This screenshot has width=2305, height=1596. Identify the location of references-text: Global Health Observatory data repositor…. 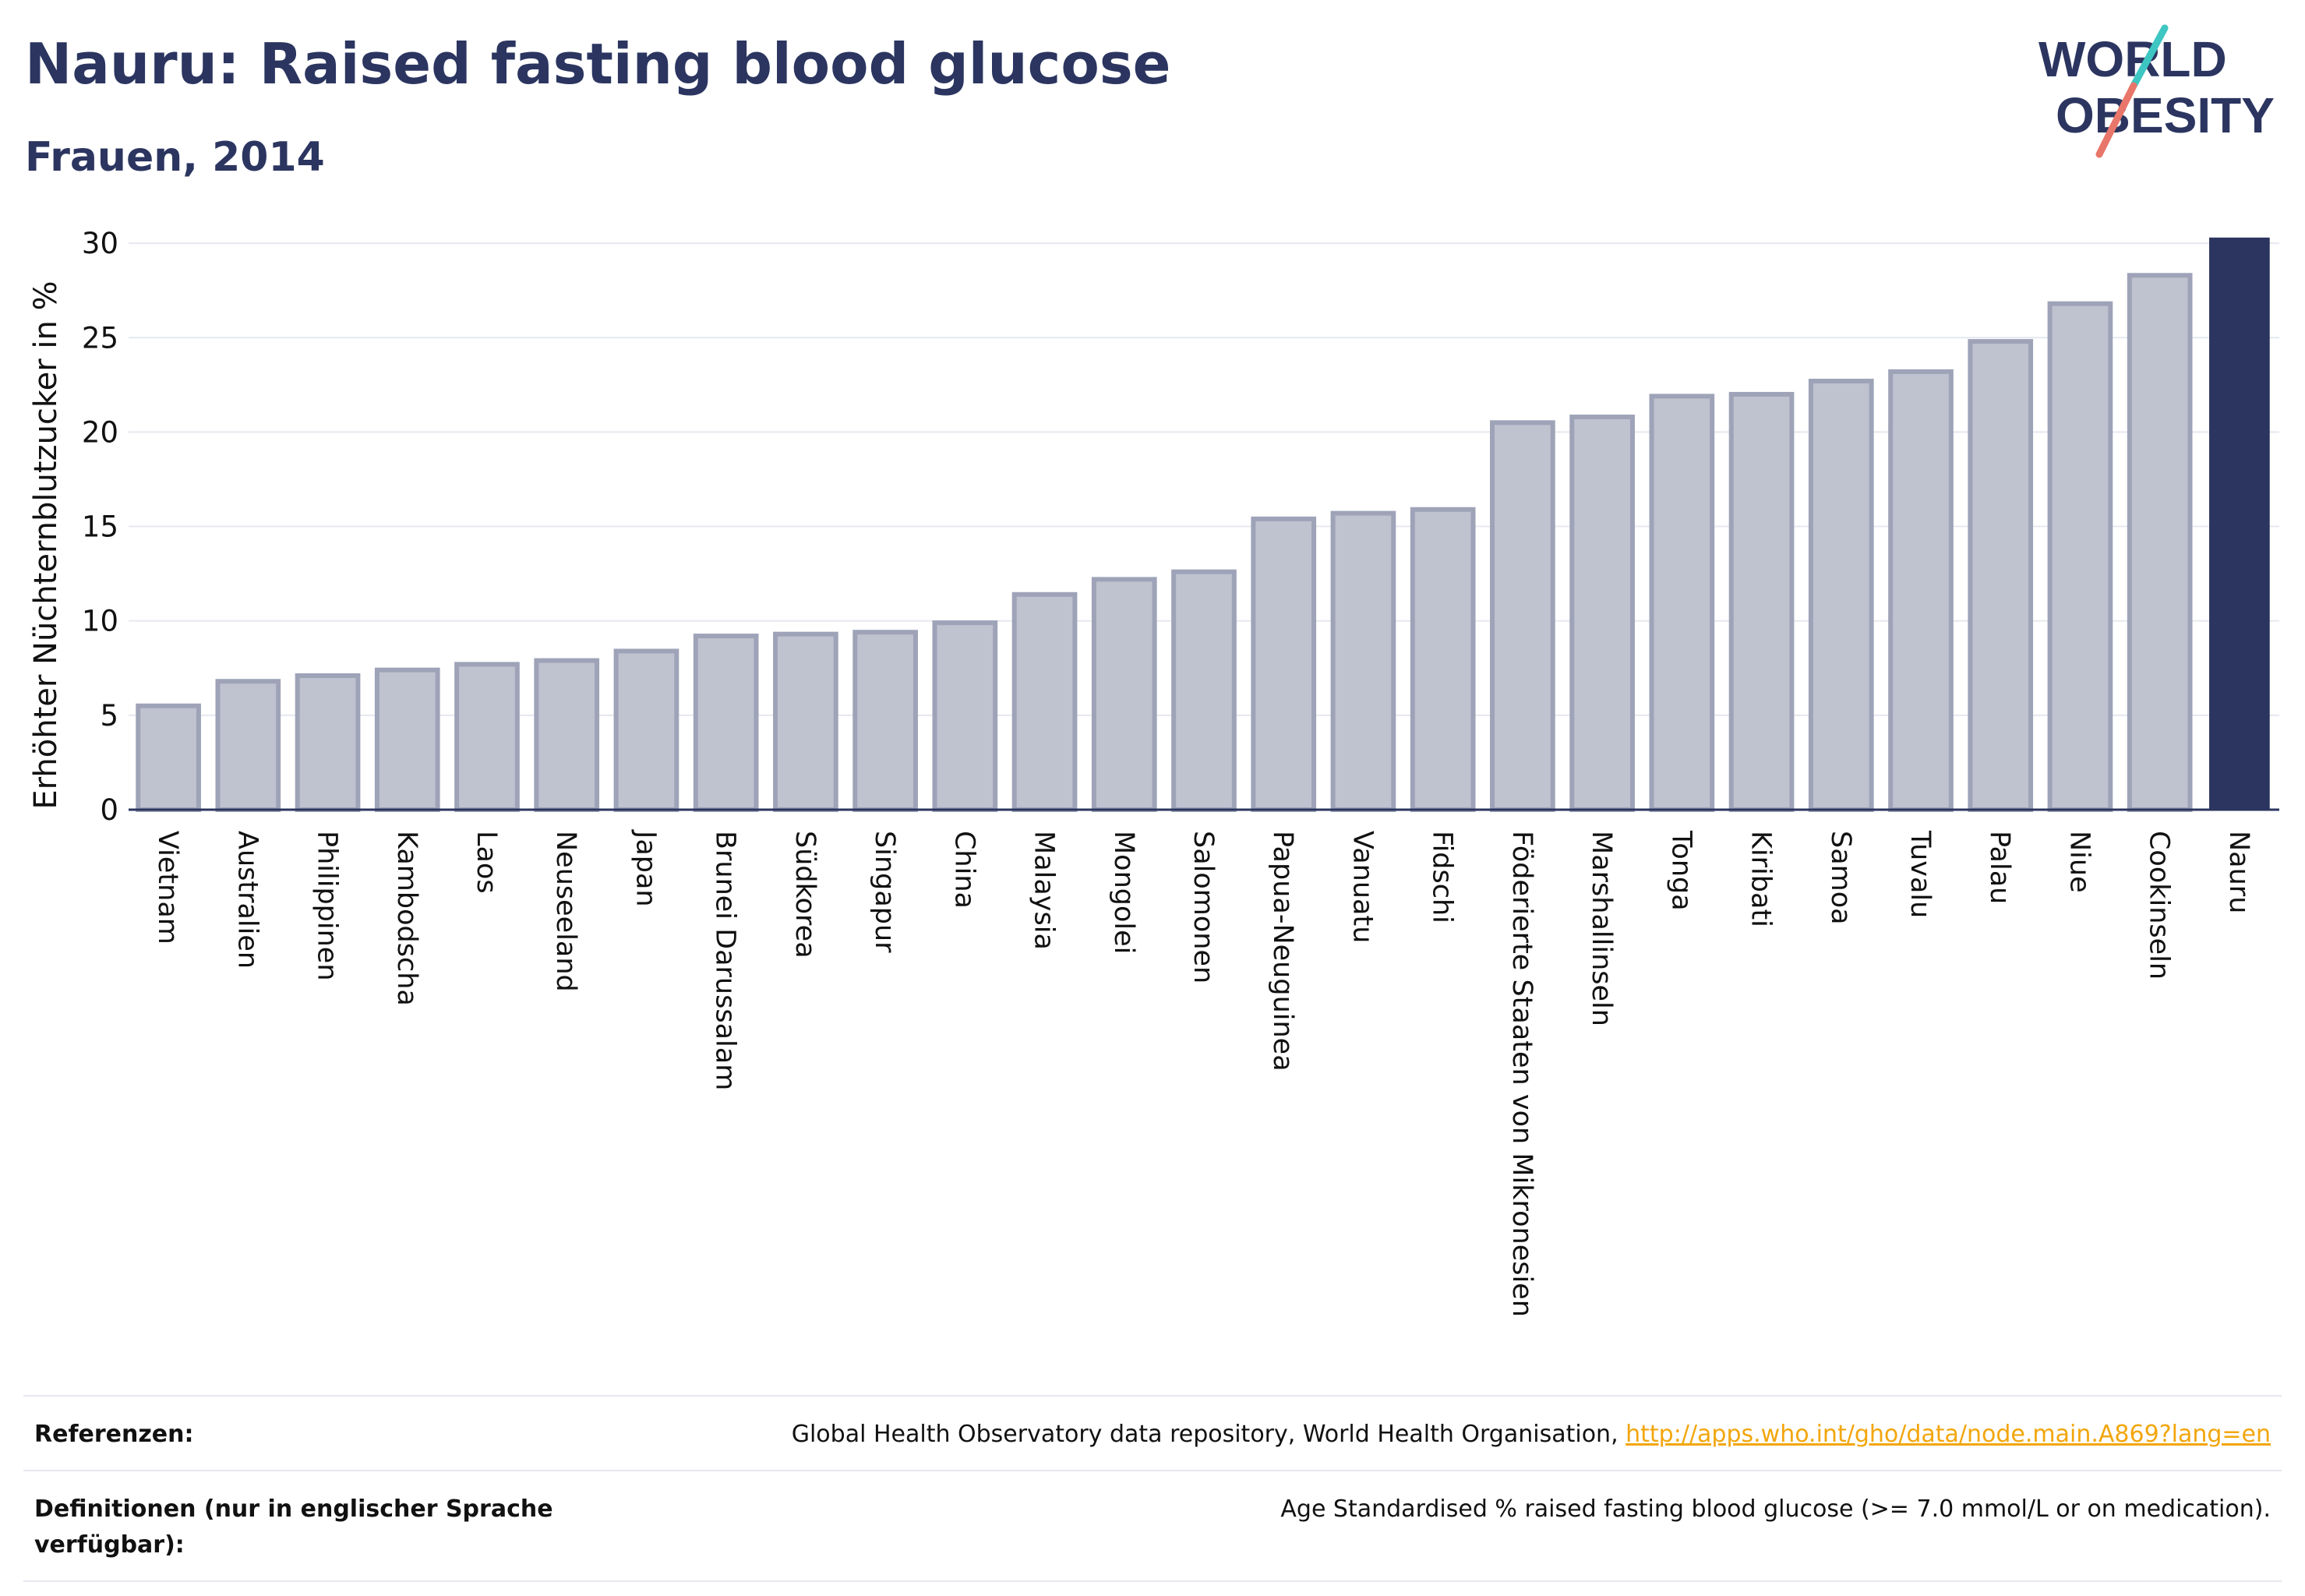
(1208, 1434).